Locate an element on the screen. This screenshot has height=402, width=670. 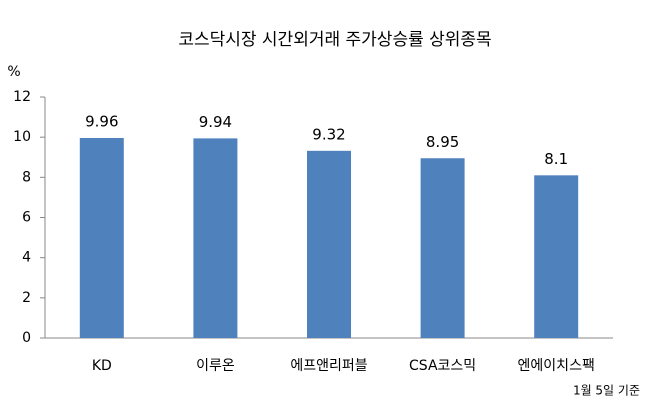
data-label: 9.94 is located at coordinates (215, 122).